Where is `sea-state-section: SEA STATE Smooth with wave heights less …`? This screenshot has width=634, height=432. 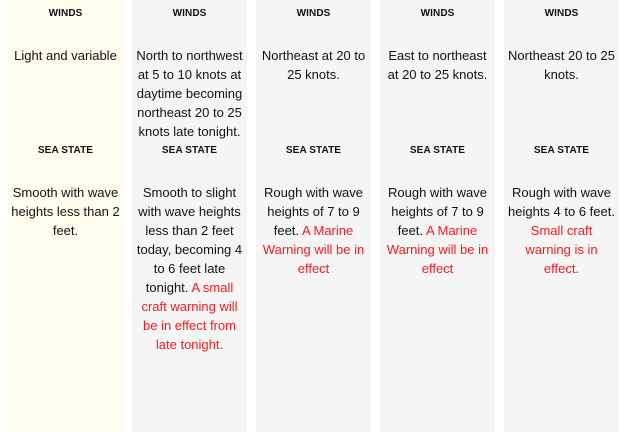
sea-state-section: SEA STATE Smooth with wave heights less … is located at coordinates (65, 192).